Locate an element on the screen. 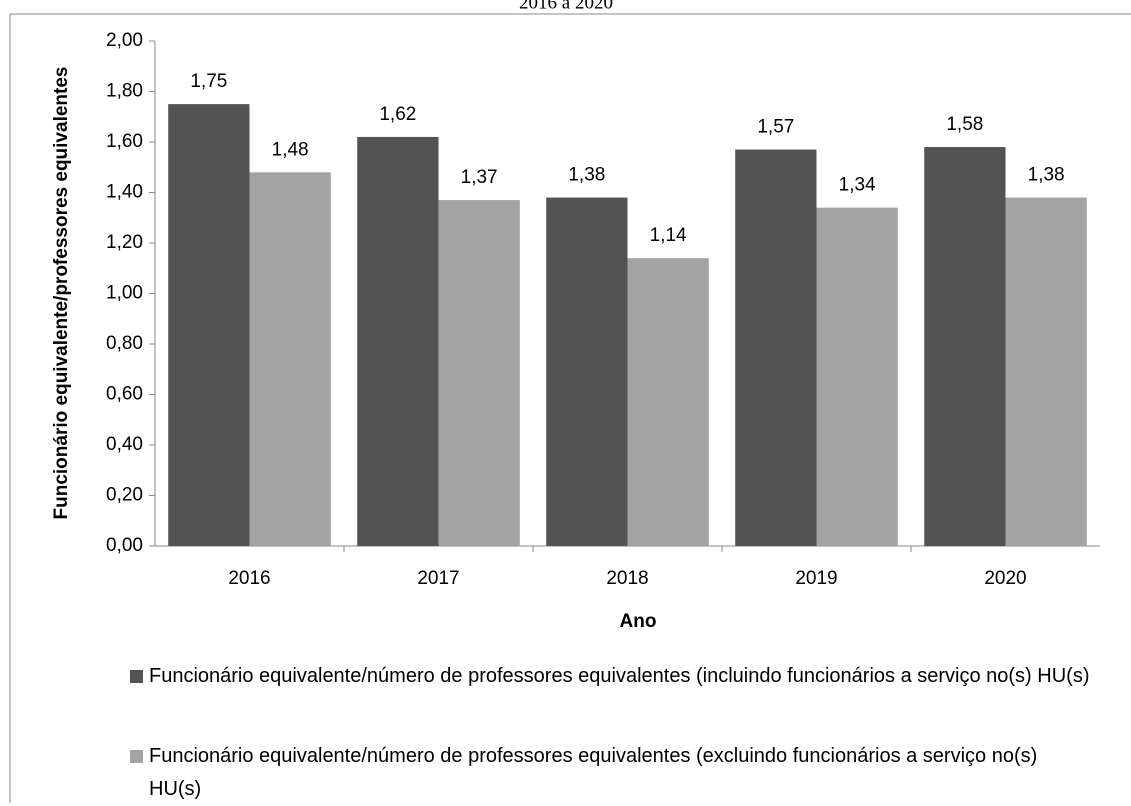 This screenshot has height=806, width=1131. y-tick-label: 0,20 is located at coordinates (124, 495).